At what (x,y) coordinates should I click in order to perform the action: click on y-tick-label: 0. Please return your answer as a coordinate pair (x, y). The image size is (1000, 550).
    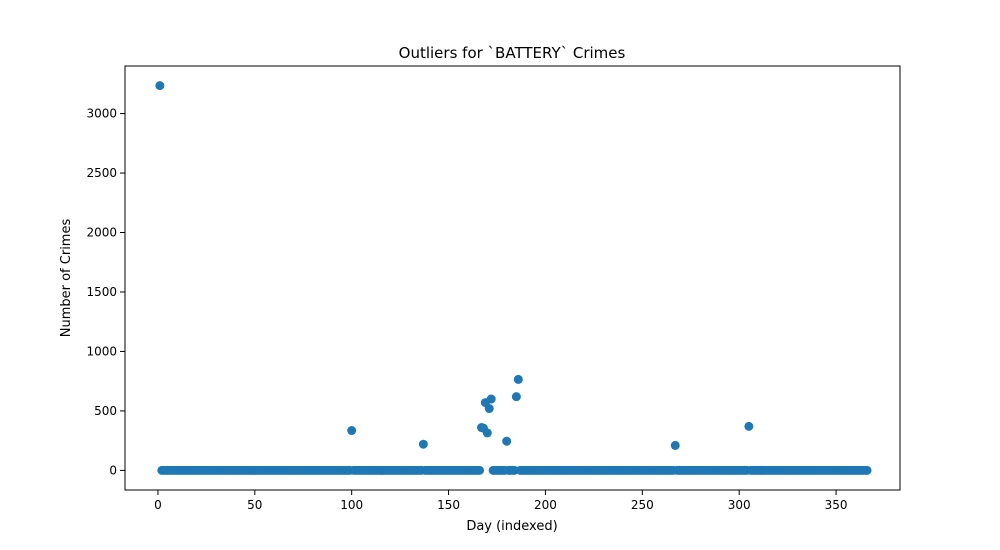
    Looking at the image, I should click on (113, 470).